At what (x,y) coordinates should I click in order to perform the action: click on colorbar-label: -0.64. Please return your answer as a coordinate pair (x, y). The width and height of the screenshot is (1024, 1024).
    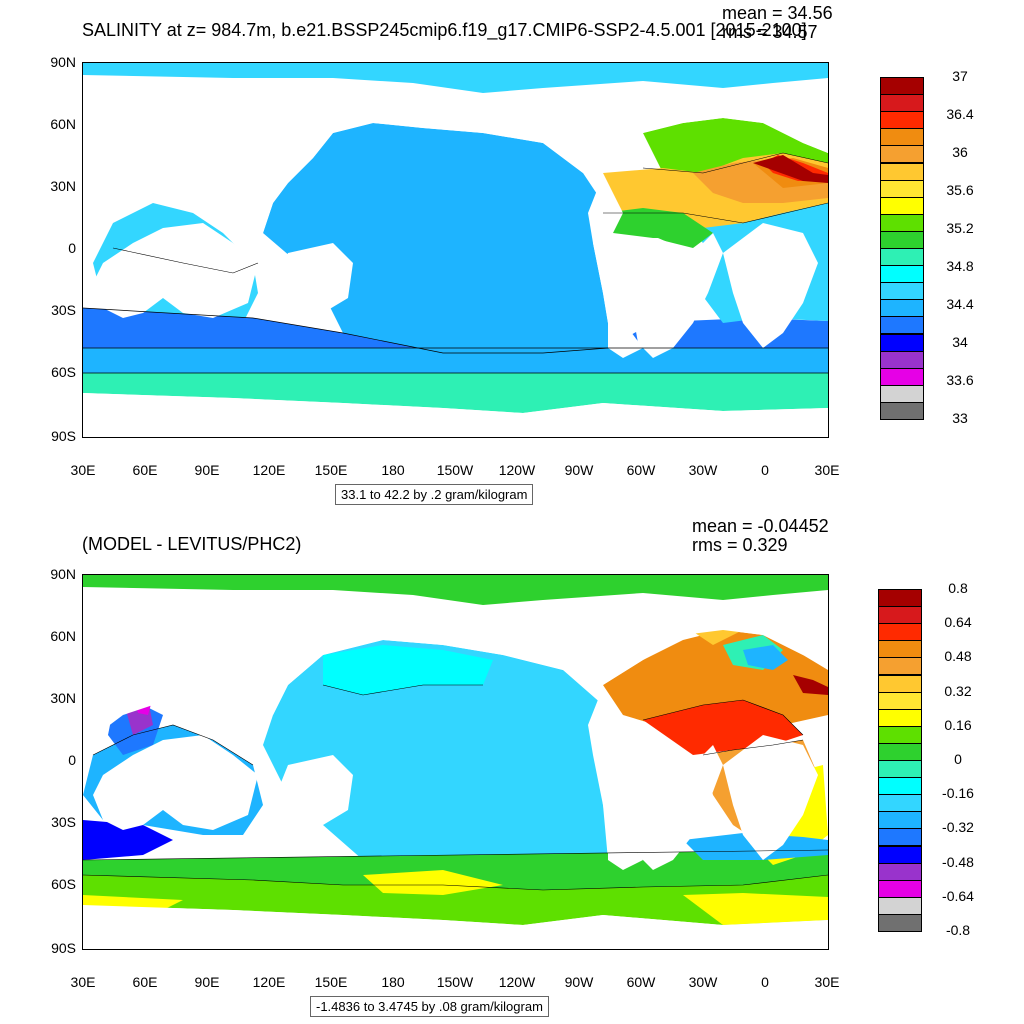
    Looking at the image, I should click on (958, 895).